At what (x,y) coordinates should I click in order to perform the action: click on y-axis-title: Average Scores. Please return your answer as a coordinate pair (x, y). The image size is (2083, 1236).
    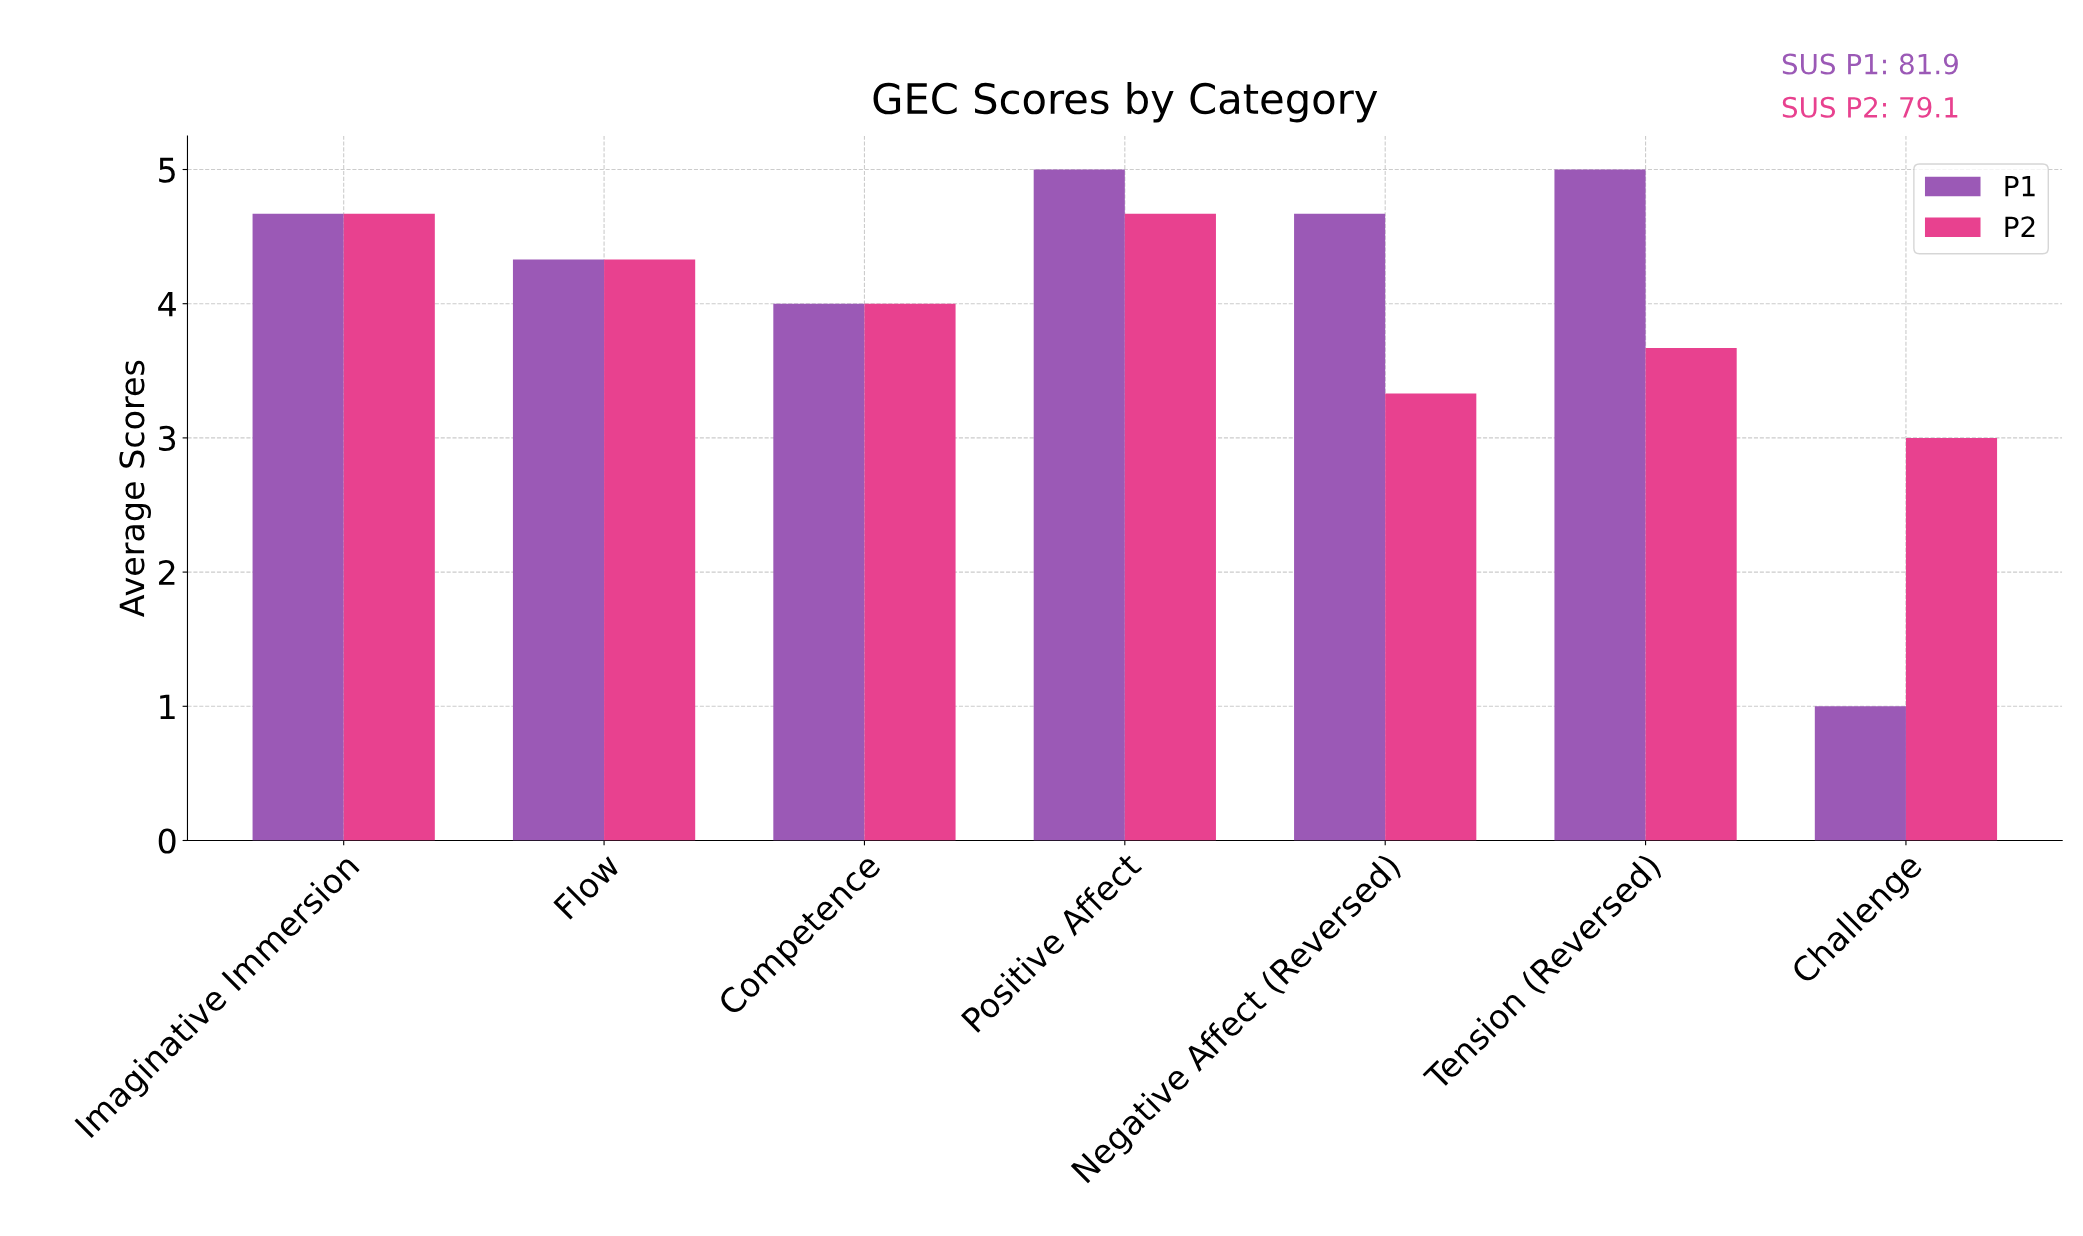
    Looking at the image, I should click on (135, 489).